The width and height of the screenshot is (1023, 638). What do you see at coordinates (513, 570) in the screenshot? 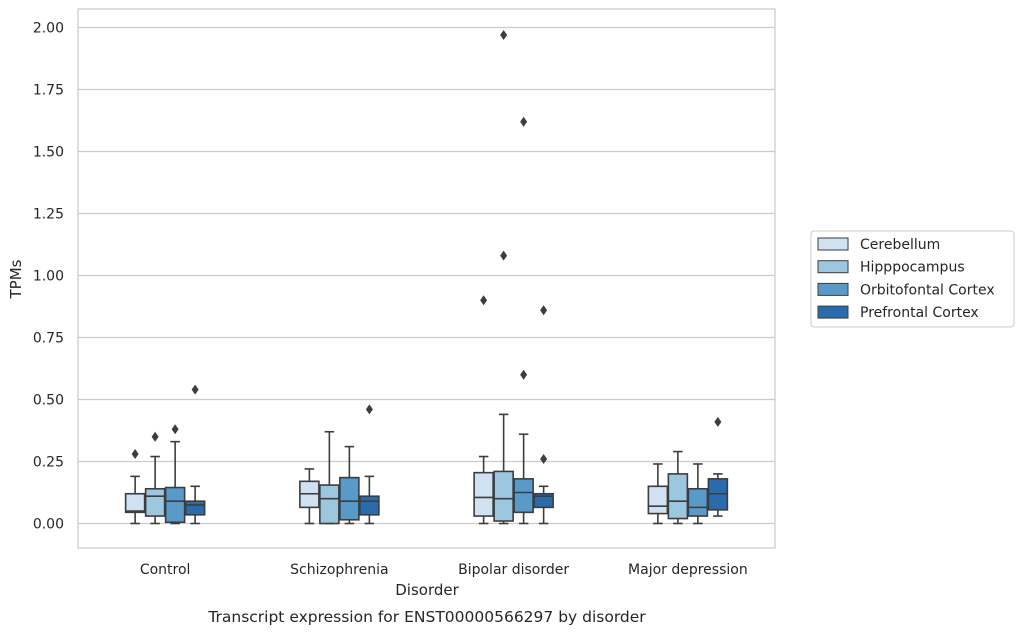
I see `x-tick-label: Bipolar disorder` at bounding box center [513, 570].